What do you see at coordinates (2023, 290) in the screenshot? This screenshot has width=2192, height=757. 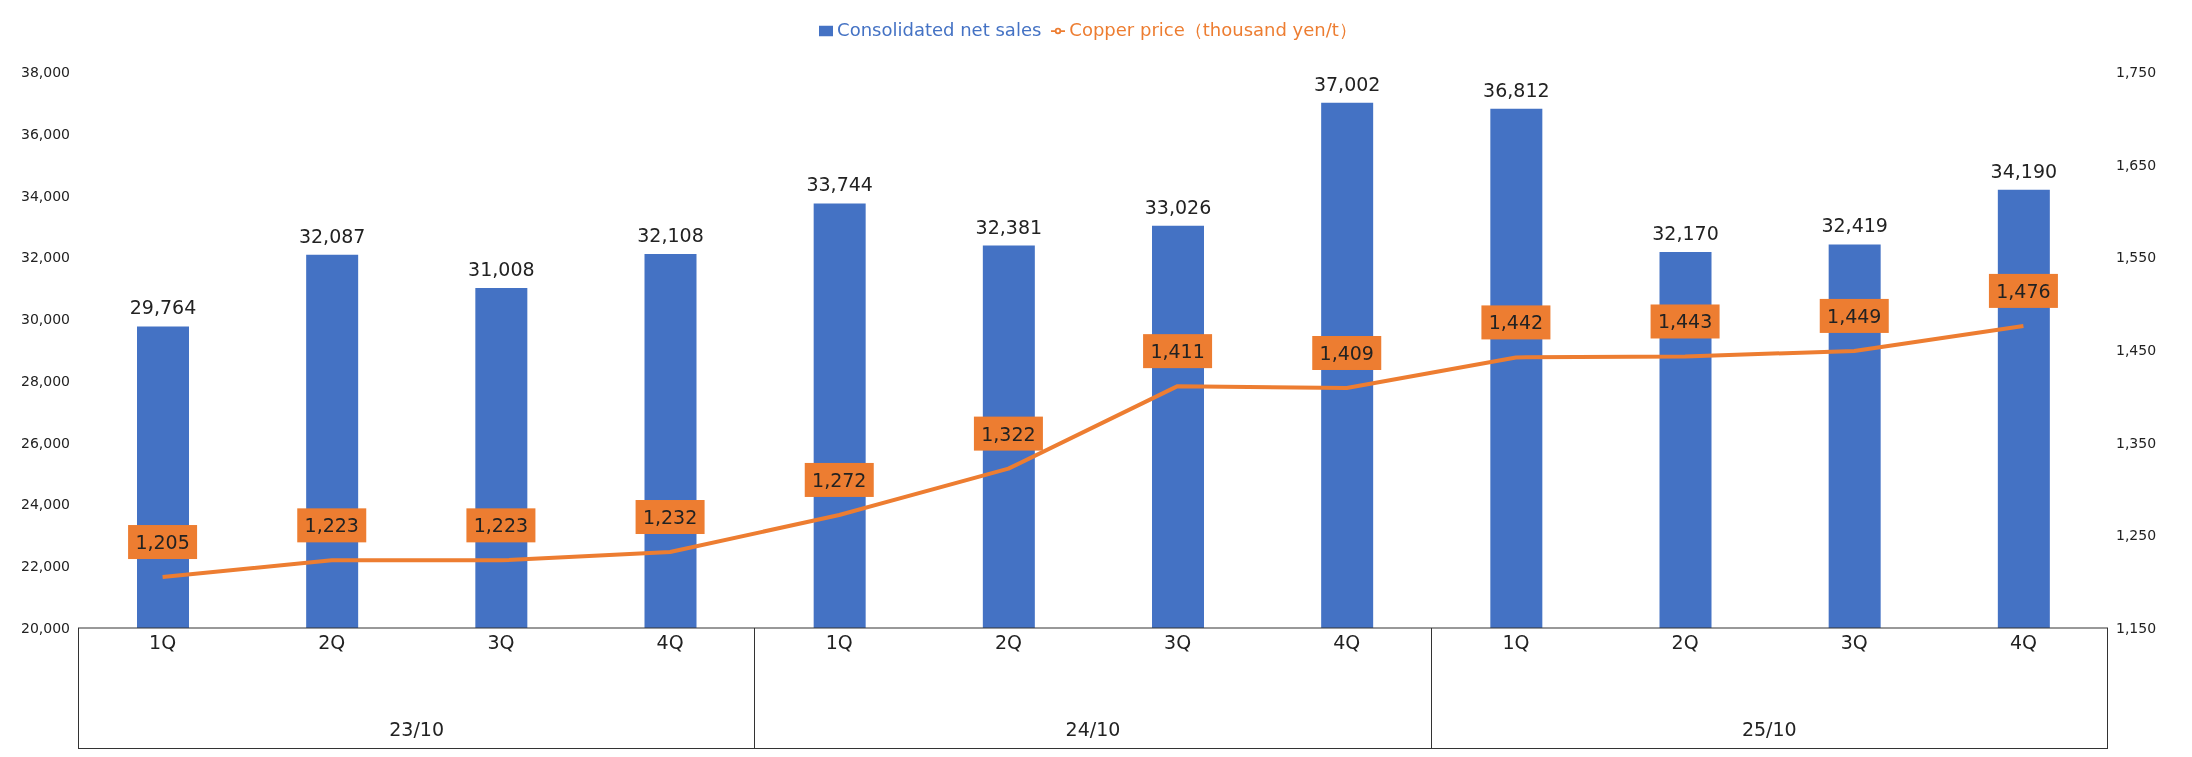 I see `data-label: 1,476` at bounding box center [2023, 290].